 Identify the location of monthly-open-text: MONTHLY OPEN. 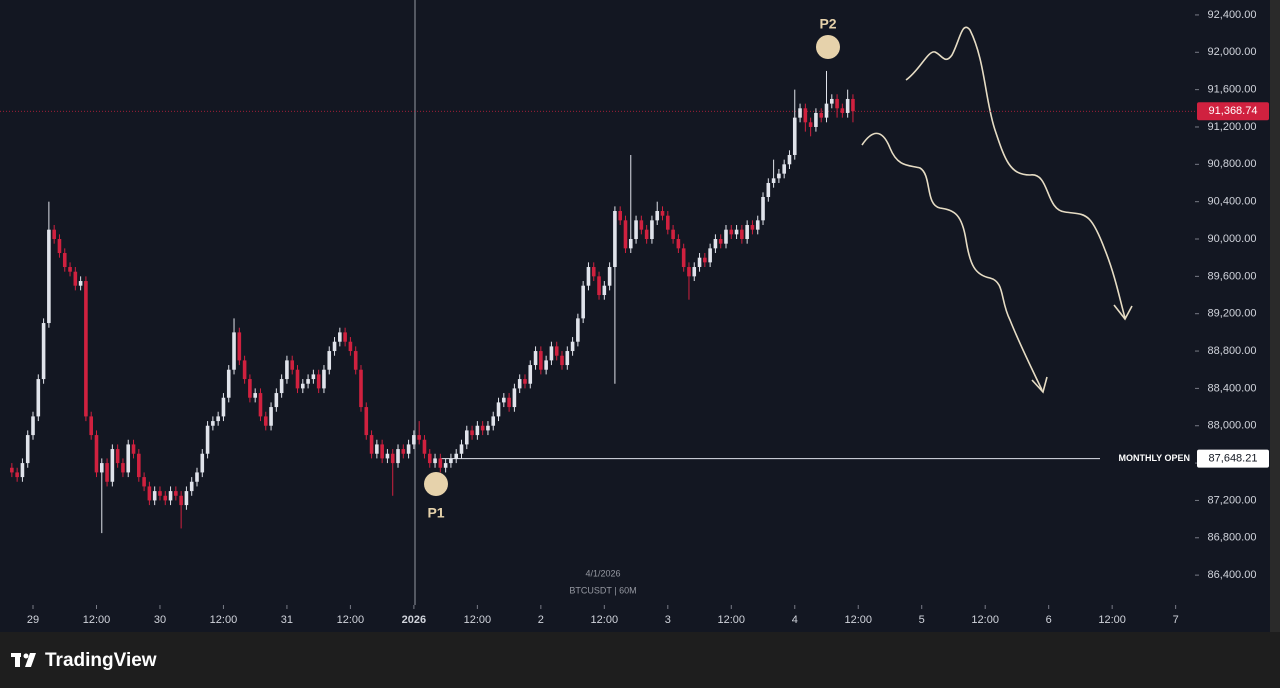
(1154, 458).